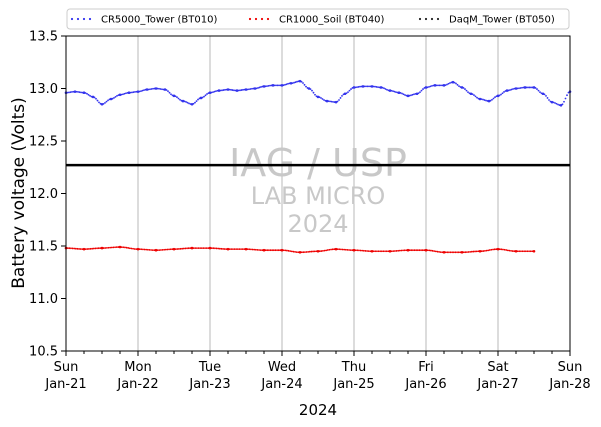  Describe the element at coordinates (318, 163) in the screenshot. I see `watermark-line-1: IAG / USP` at that location.